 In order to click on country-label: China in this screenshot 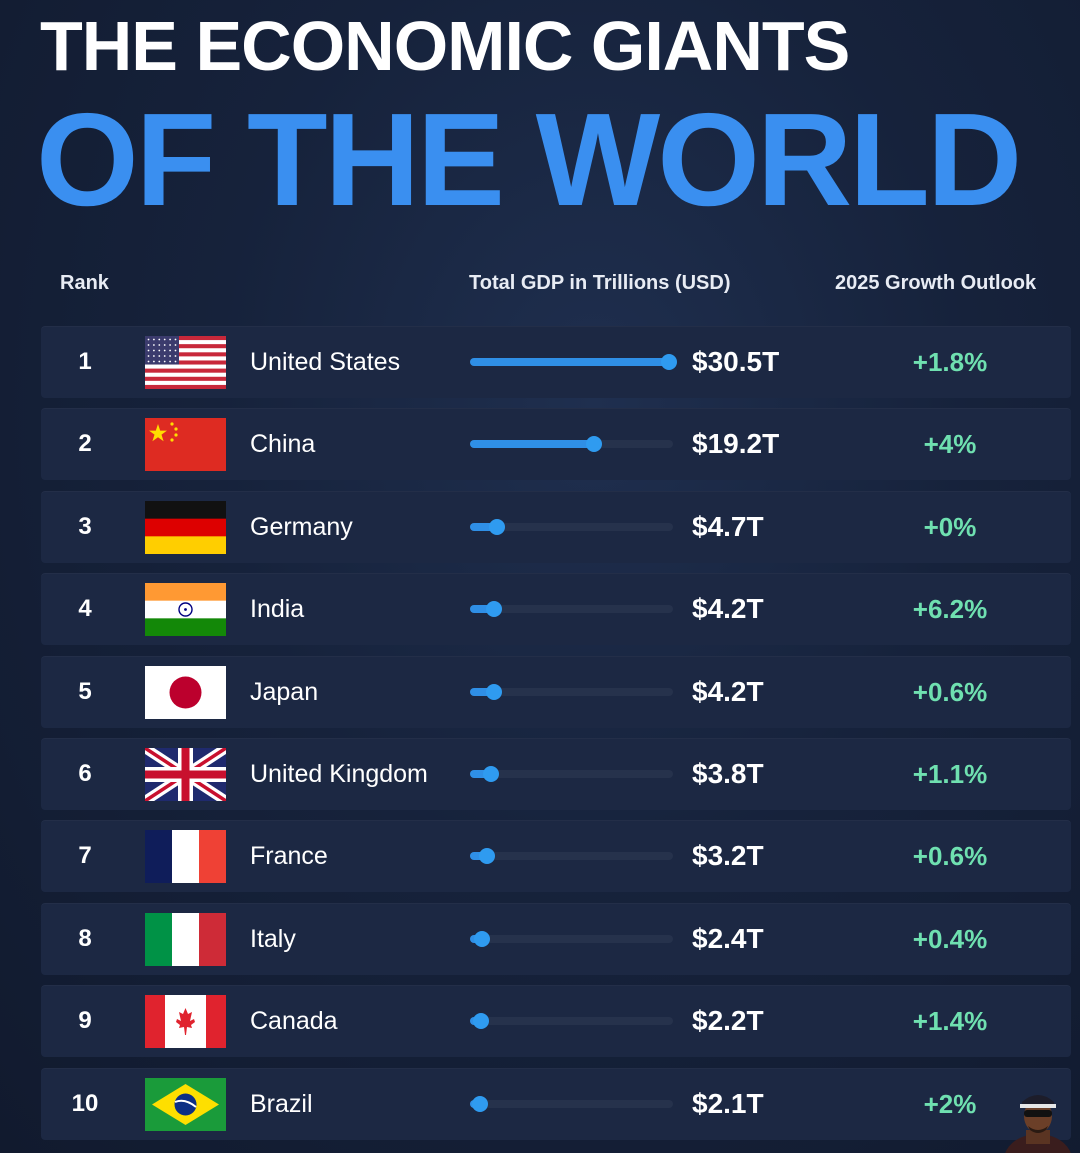, I will do `click(283, 444)`.